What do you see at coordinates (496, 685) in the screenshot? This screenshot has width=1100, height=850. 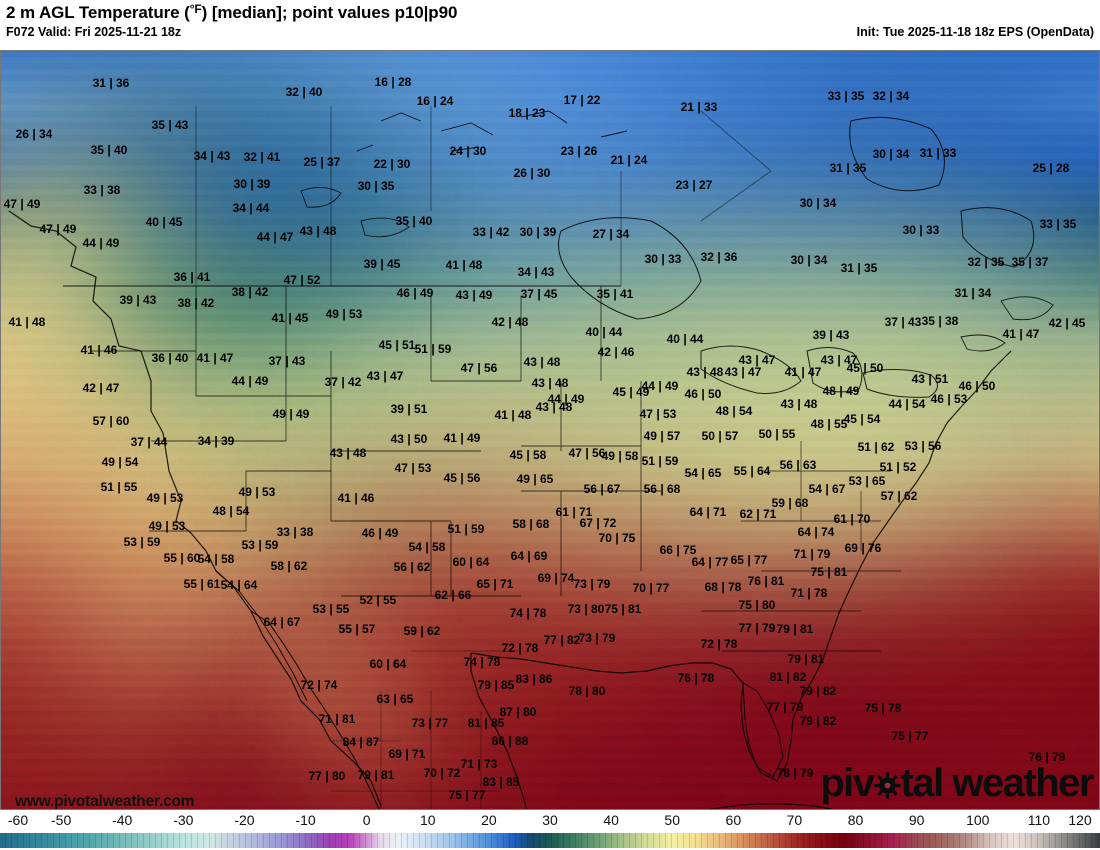 I see `point-value-label: 79 | 85` at bounding box center [496, 685].